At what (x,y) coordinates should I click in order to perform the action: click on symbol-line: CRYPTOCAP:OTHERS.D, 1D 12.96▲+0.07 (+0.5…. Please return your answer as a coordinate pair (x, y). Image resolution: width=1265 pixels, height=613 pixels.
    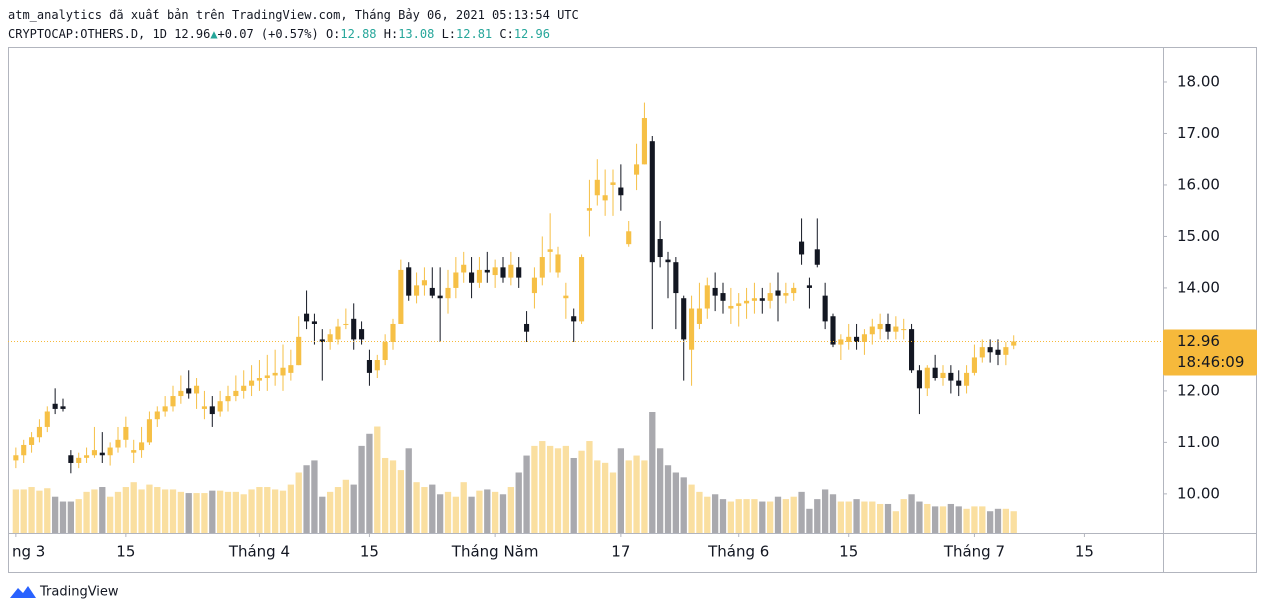
    Looking at the image, I should click on (279, 34).